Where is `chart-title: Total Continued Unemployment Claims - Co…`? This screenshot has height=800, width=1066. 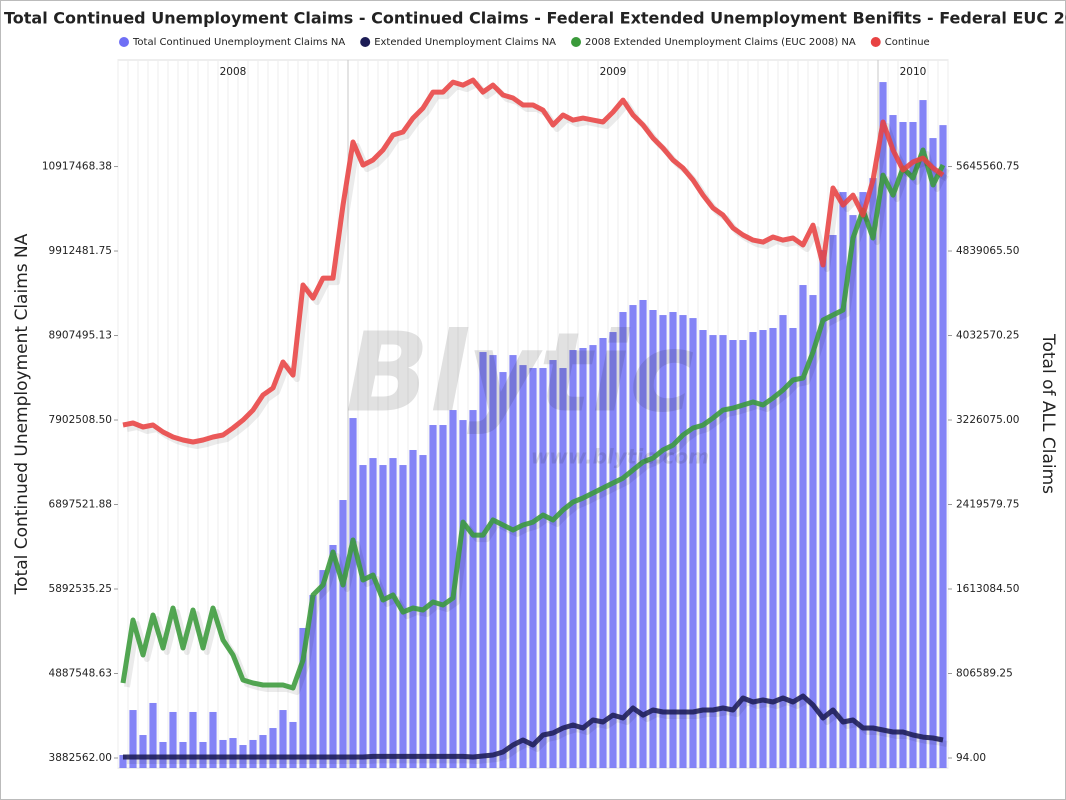
chart-title: Total Continued Unemployment Claims - Co… is located at coordinates (535, 18).